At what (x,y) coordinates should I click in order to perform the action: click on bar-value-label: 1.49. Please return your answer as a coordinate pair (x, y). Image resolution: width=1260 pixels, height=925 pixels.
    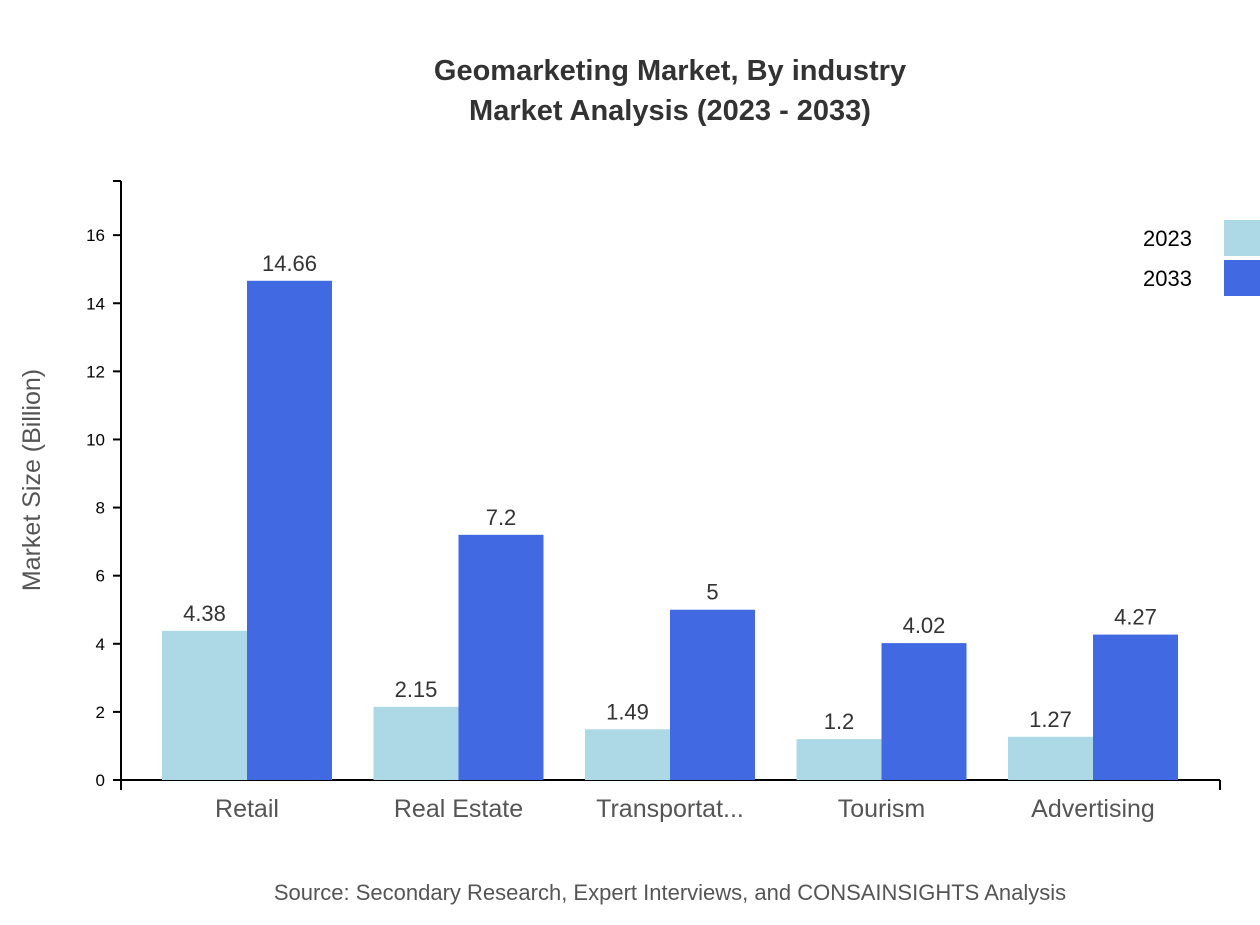
    Looking at the image, I should click on (627, 711).